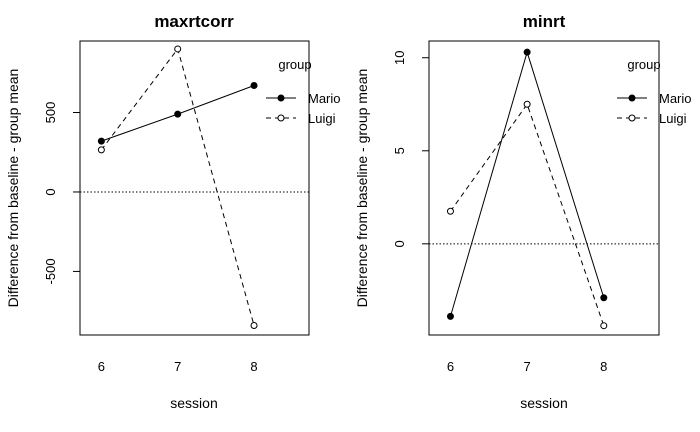  I want to click on y-ticks: 0 5 10, so click(410, 149).